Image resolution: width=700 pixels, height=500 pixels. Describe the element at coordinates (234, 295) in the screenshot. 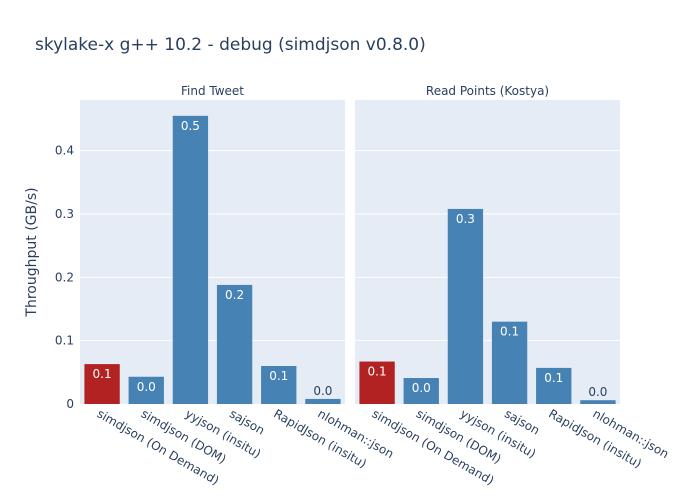

I see `bar-value-label: 0.2` at that location.